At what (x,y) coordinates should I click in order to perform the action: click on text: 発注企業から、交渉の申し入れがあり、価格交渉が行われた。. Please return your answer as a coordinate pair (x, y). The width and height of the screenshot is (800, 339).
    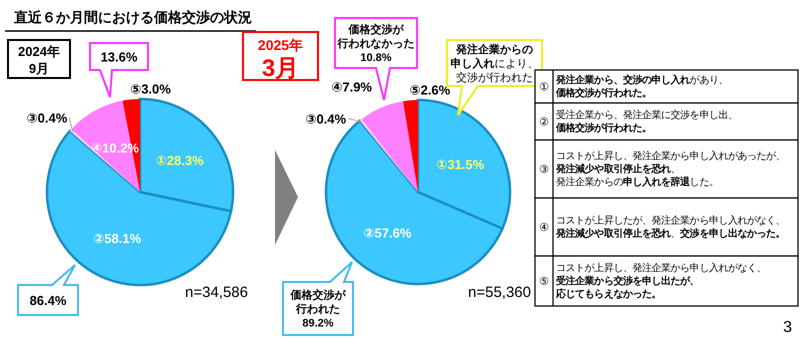
    Looking at the image, I should click on (642, 86).